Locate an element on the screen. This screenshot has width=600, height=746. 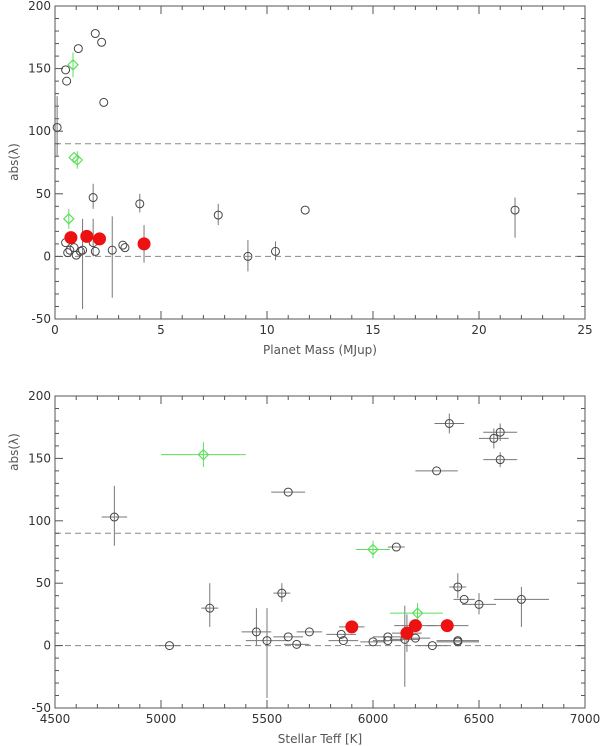
x-tick-label: 5000 is located at coordinates (161, 719).